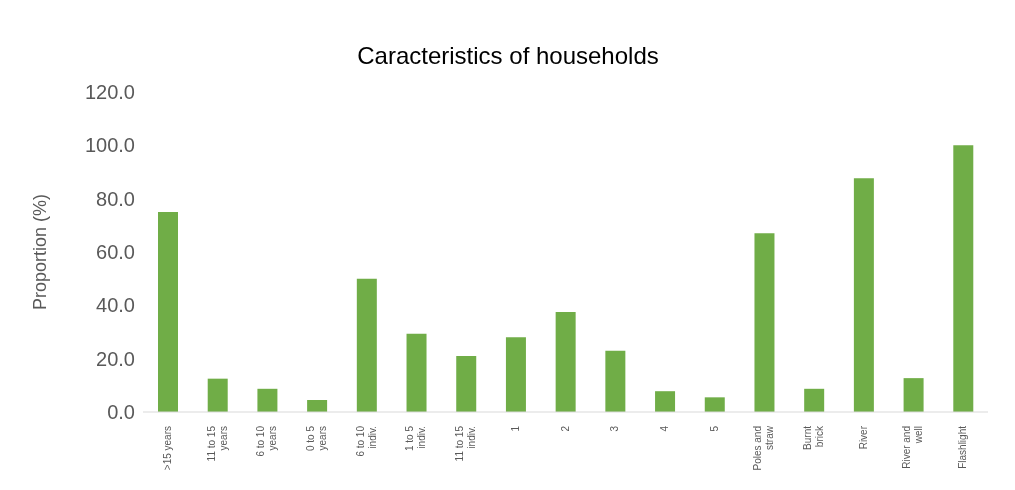 This screenshot has height=490, width=1015. What do you see at coordinates (115, 252) in the screenshot?
I see `y-tick-label: 60.0` at bounding box center [115, 252].